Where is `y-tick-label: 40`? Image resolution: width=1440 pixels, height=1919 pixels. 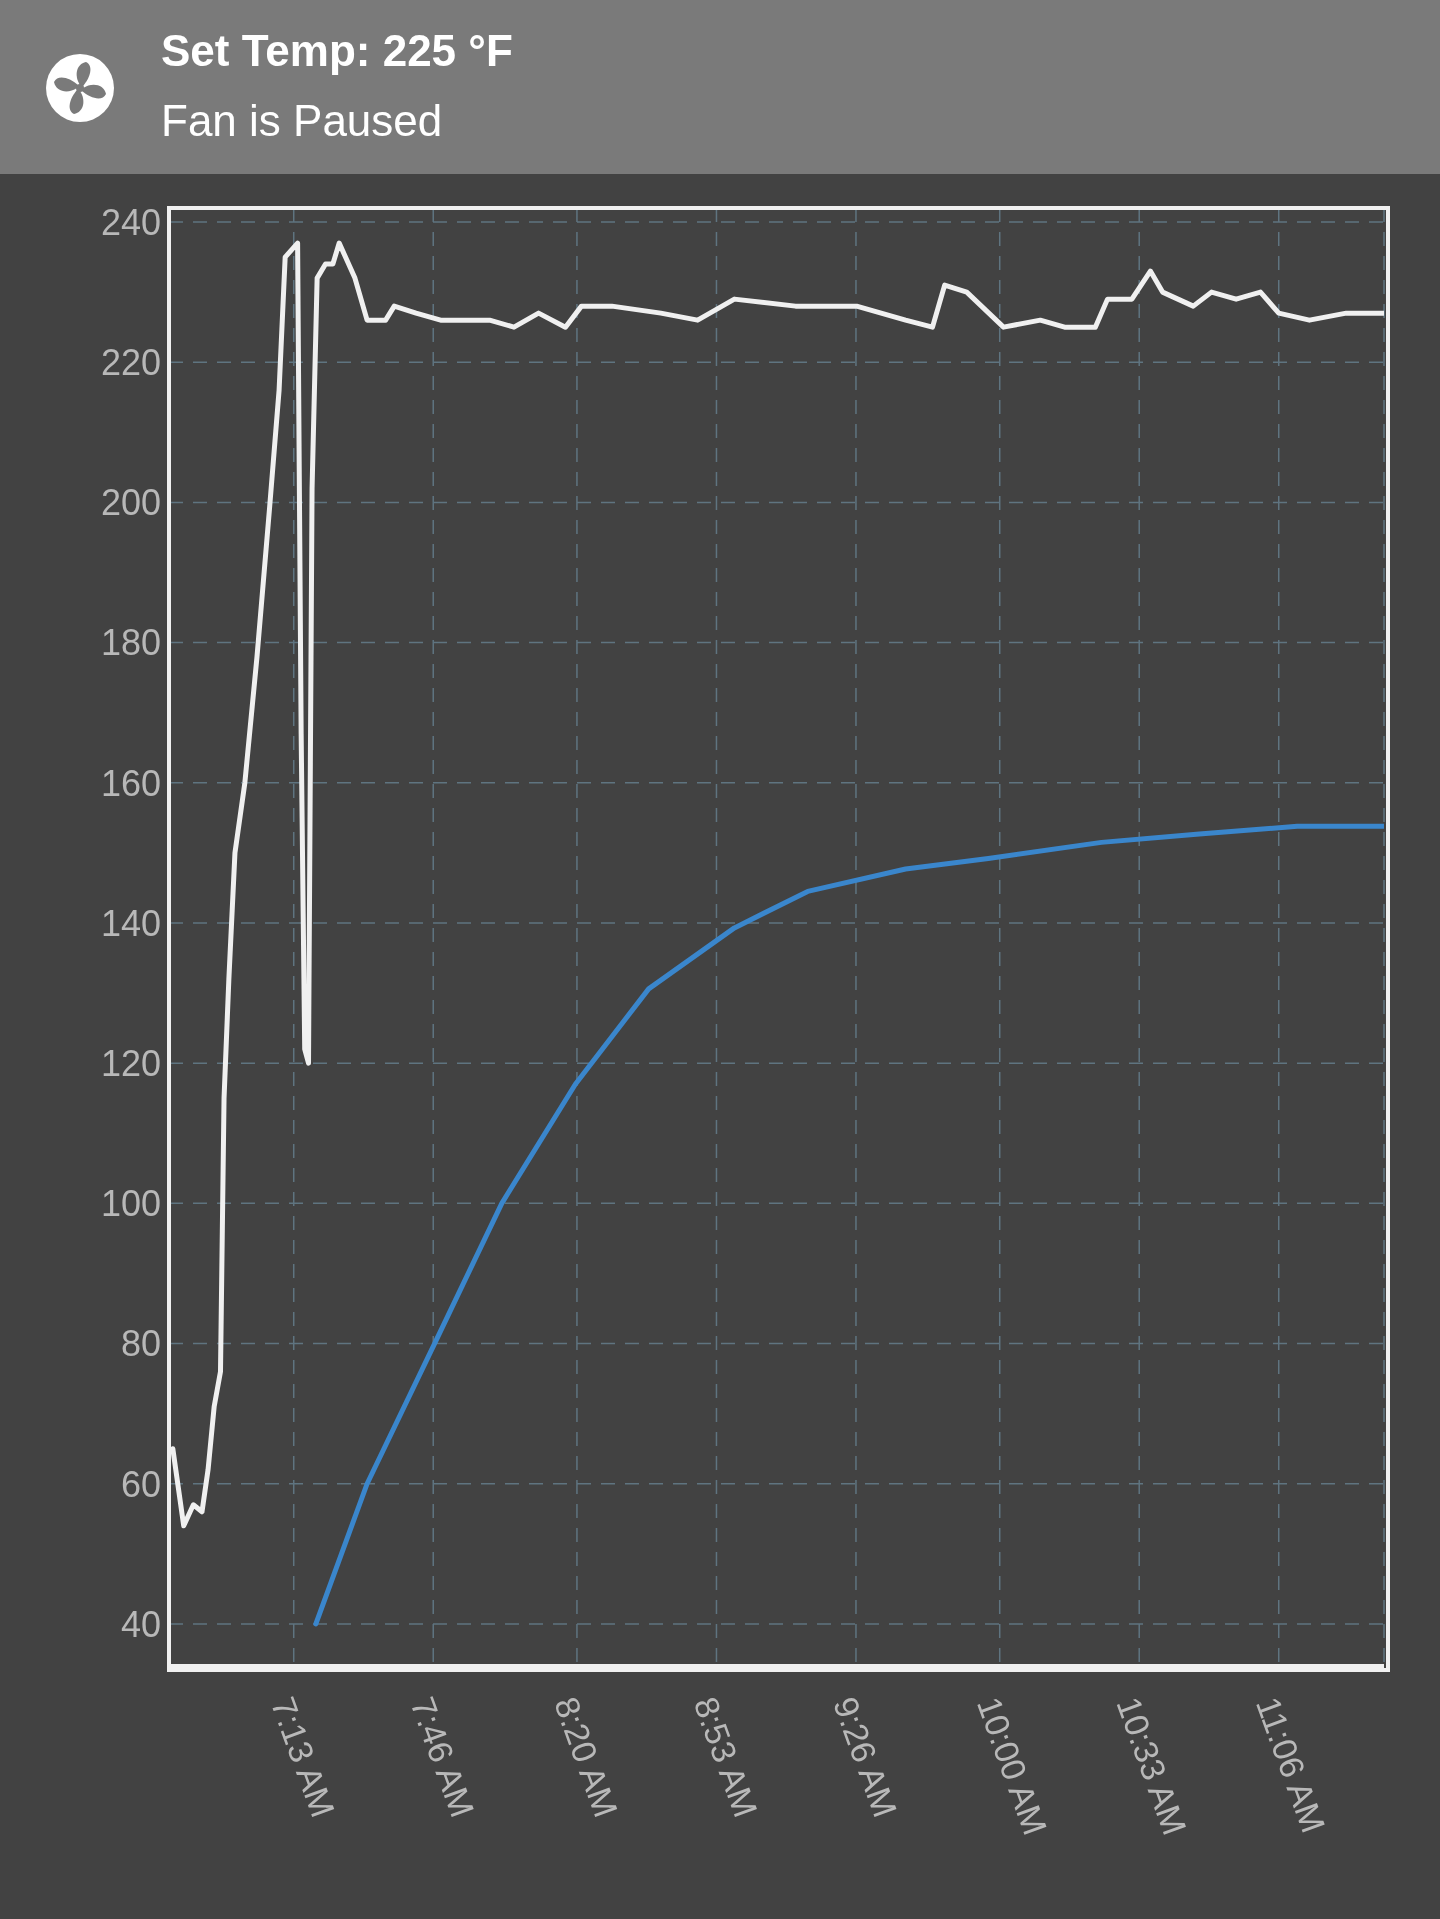
y-tick-label: 40 is located at coordinates (140, 1624).